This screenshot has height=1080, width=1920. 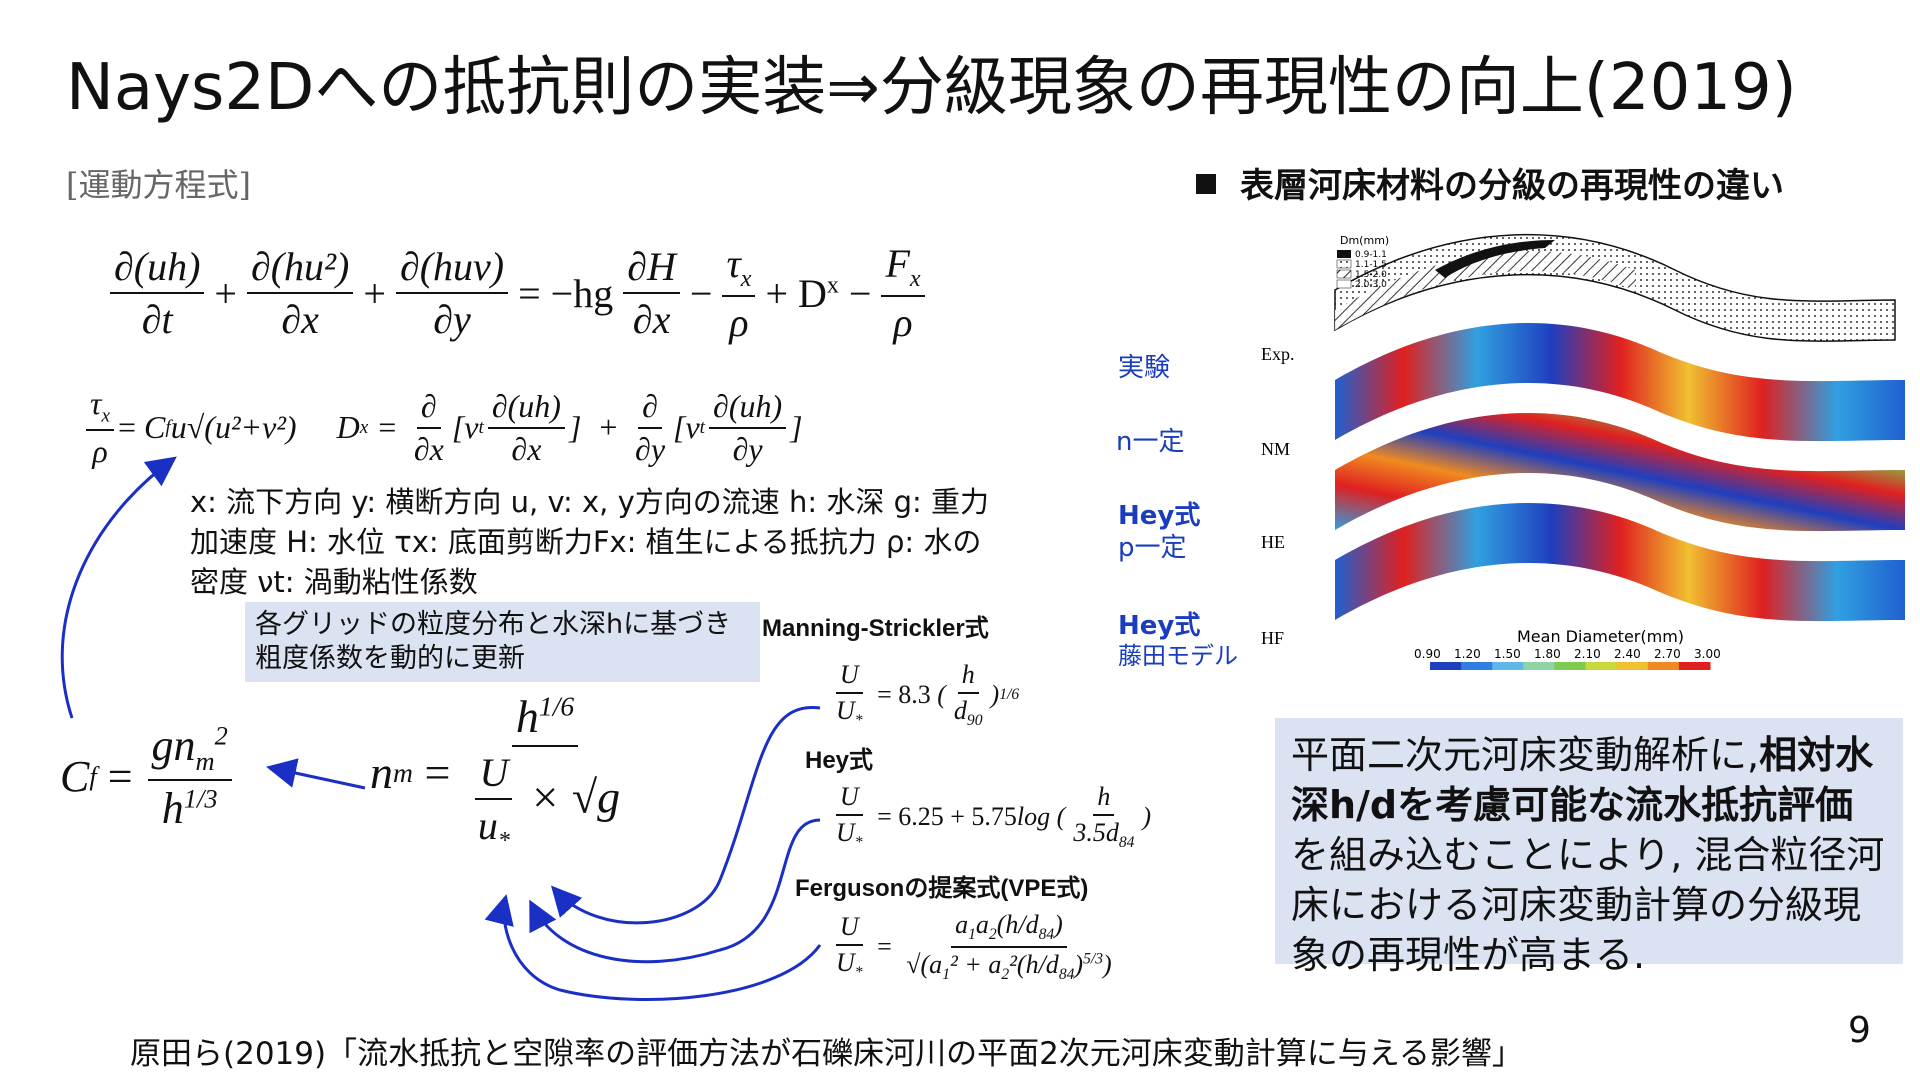 I want to click on roughness-update-callout: 各グリッドの粒度分布と水深hに基づき粗度係数を動的に更新, so click(x=502, y=642).